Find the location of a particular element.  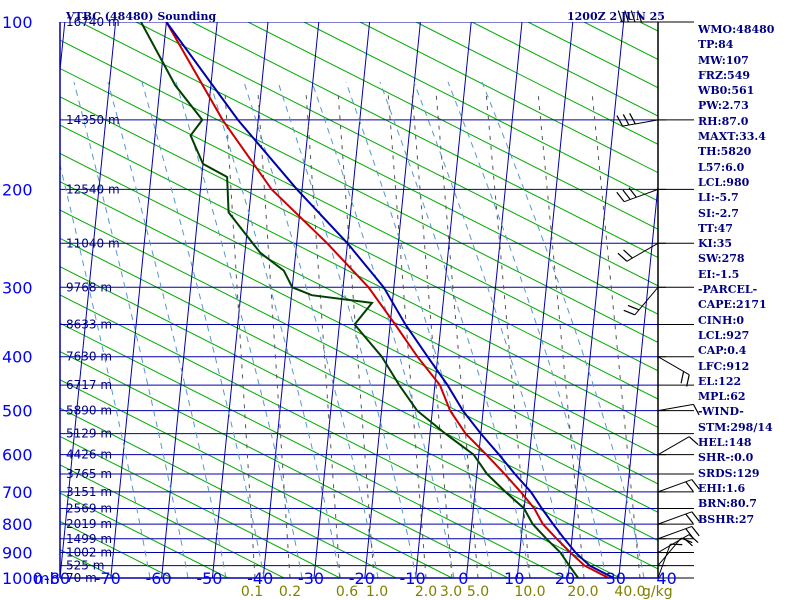

height-label: 2569 m is located at coordinates (89, 509).